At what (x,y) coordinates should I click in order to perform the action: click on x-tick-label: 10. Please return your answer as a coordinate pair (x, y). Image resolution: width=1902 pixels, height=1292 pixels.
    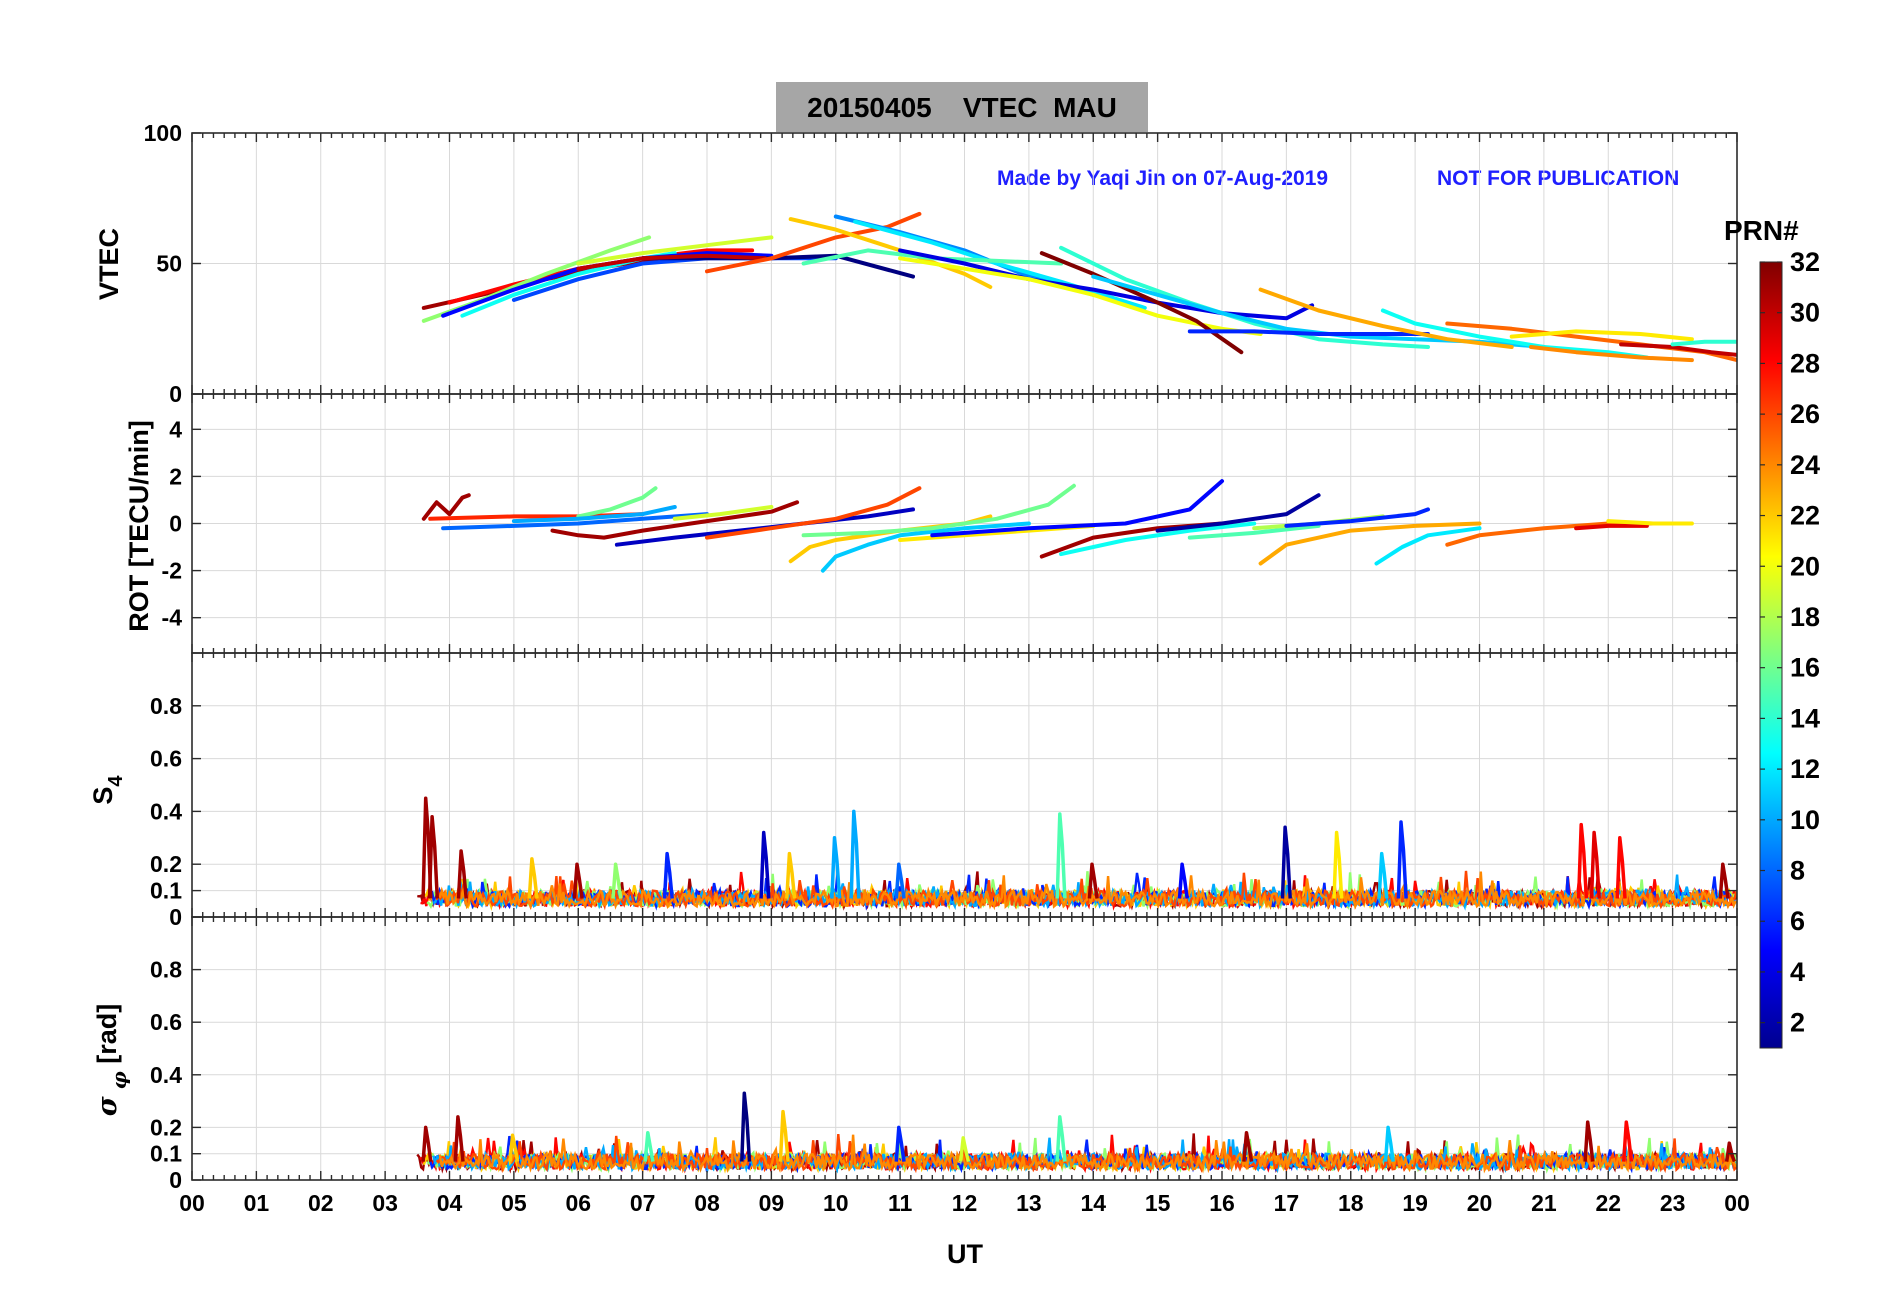
    Looking at the image, I should click on (836, 1203).